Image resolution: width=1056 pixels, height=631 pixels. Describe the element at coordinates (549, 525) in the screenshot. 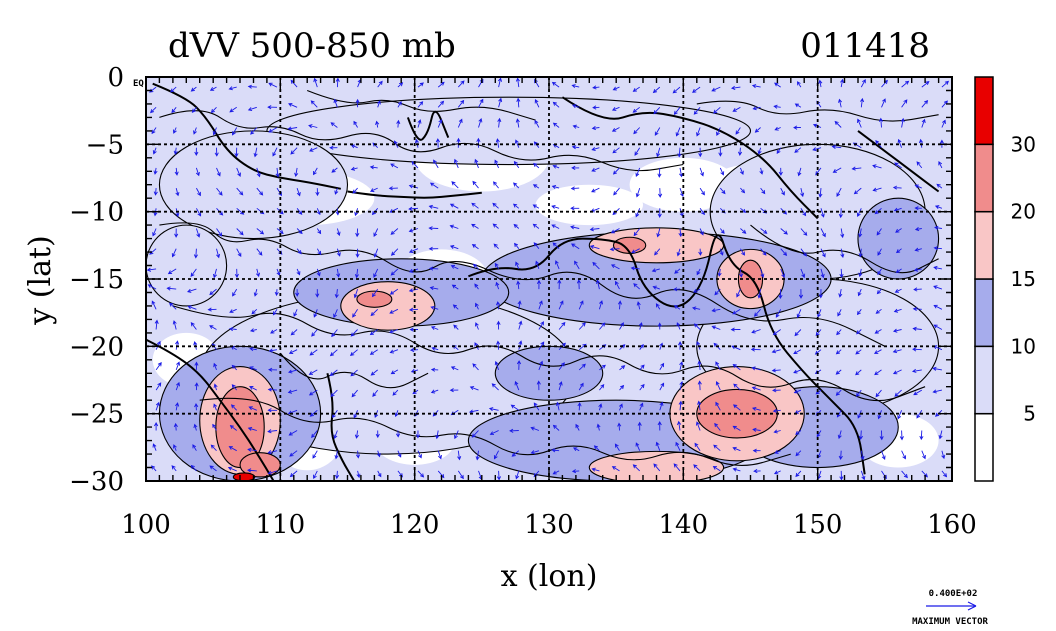

I see `x-tick-label: 130` at that location.